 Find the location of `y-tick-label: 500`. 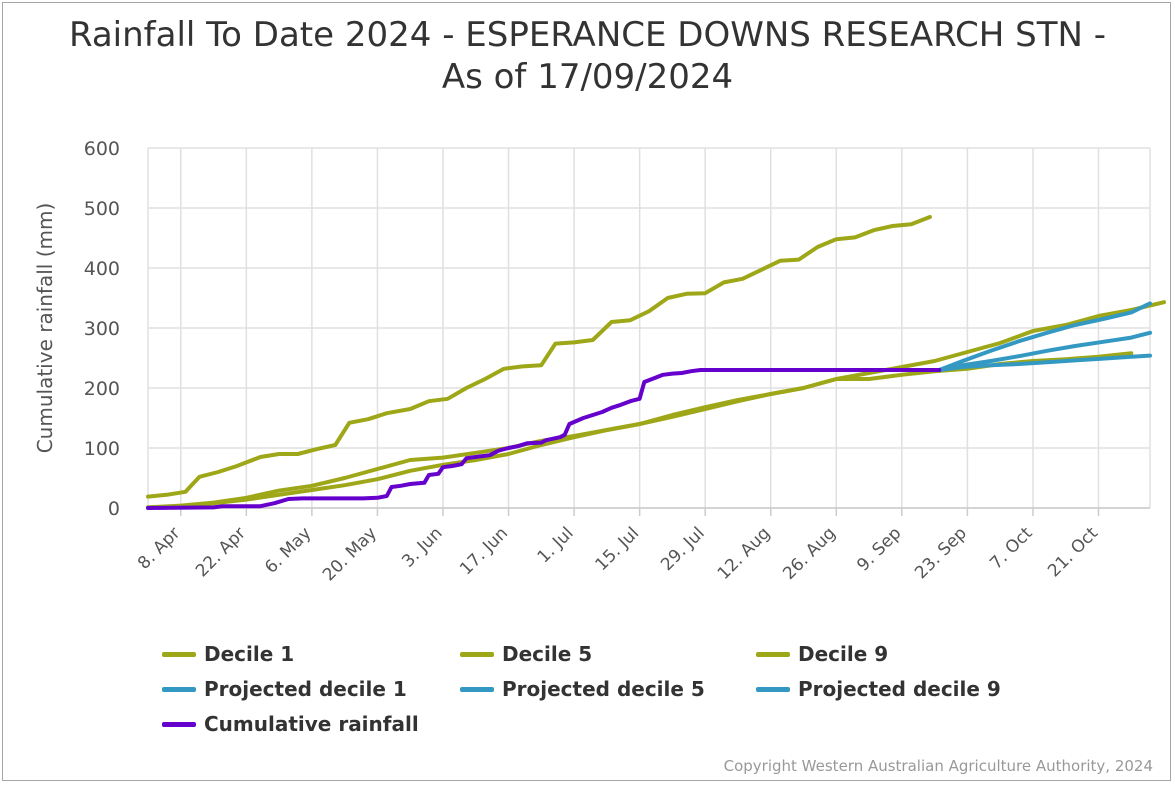

y-tick-label: 500 is located at coordinates (102, 209).